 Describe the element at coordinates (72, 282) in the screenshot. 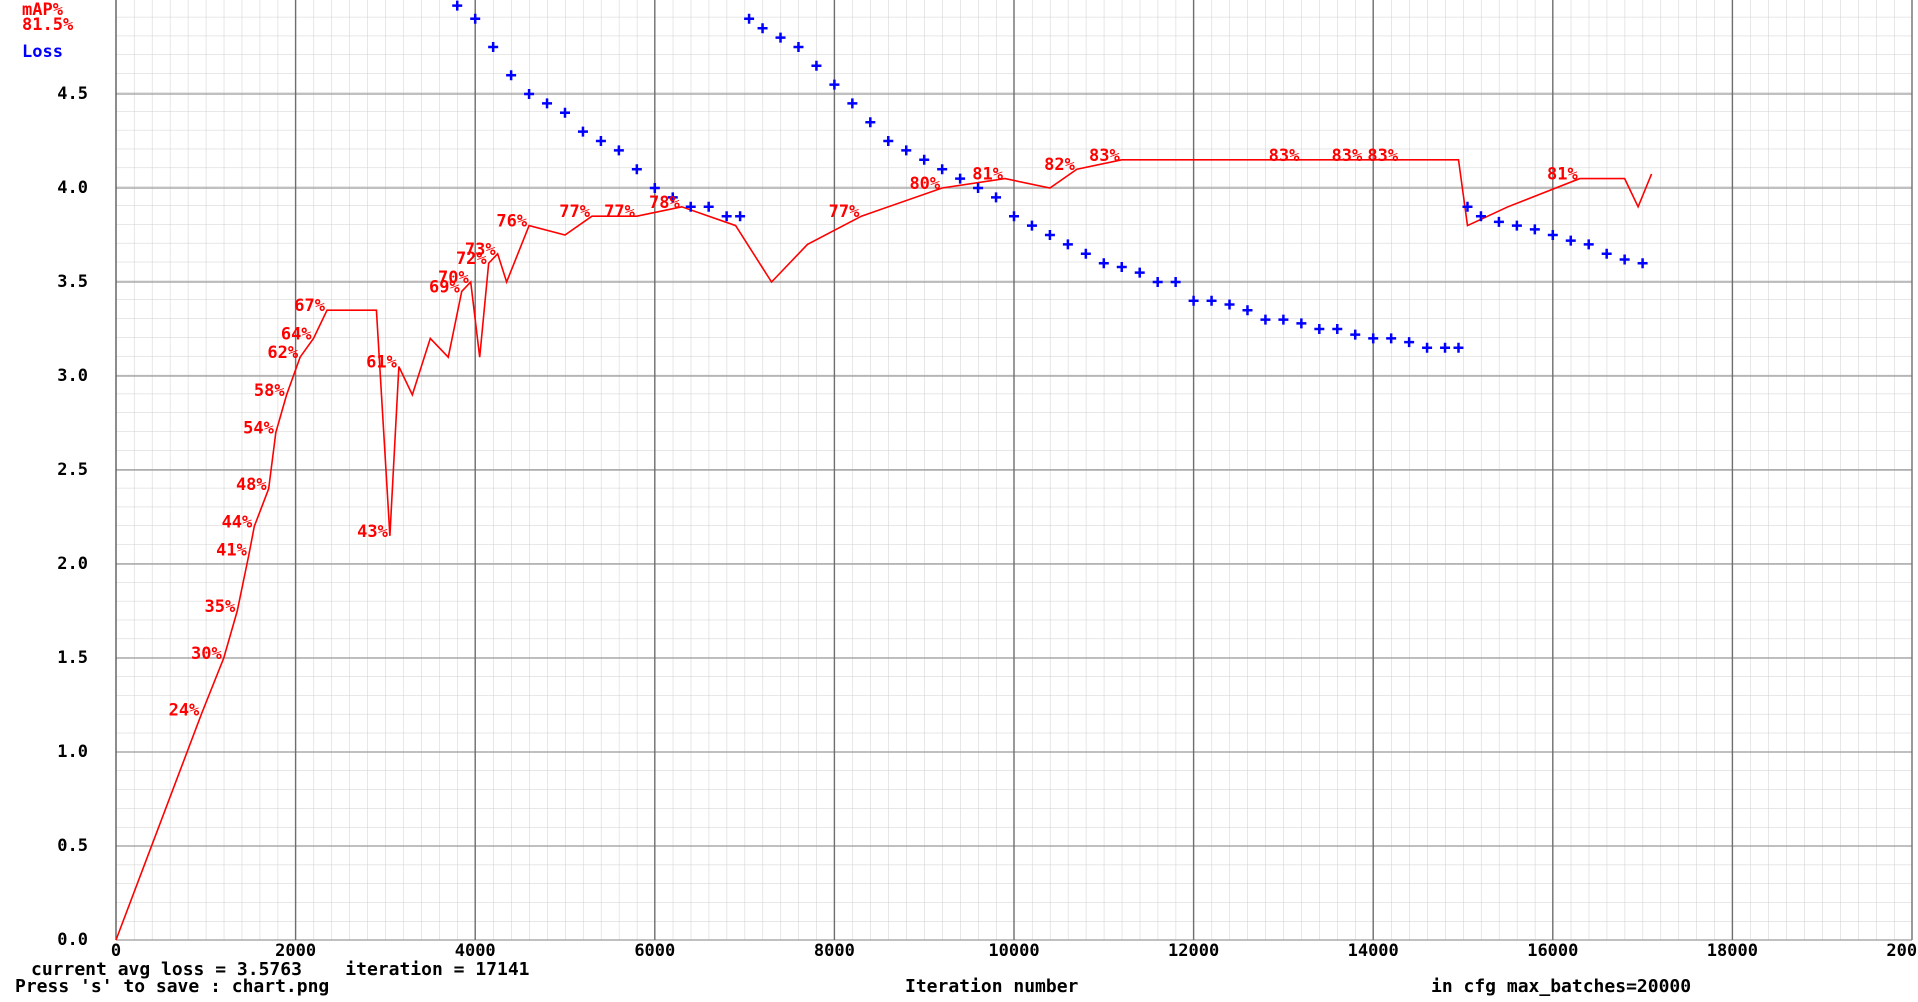

I see `y-tick-label: 3.5` at that location.